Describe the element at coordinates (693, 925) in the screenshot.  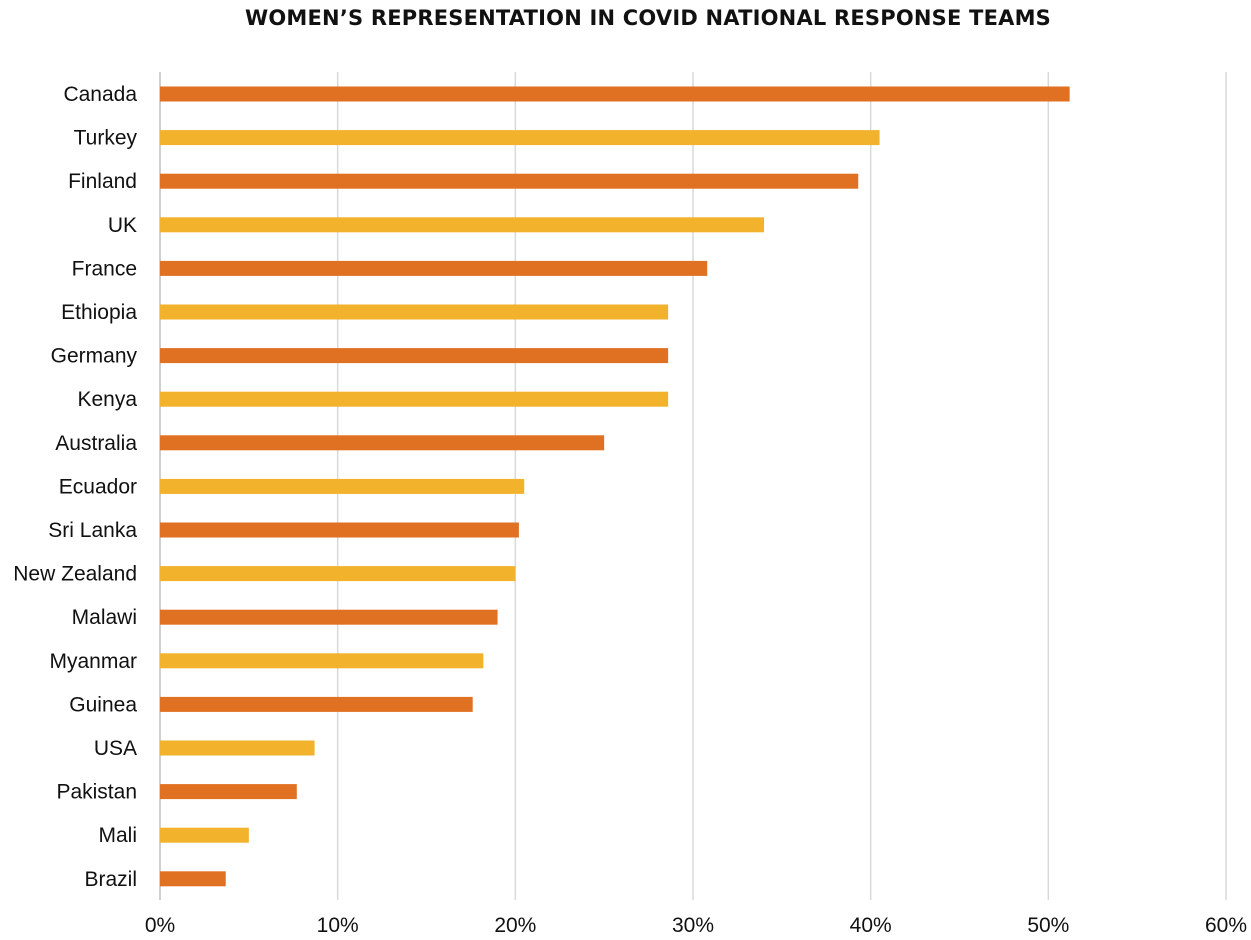
I see `x-tick-label: 30%` at that location.